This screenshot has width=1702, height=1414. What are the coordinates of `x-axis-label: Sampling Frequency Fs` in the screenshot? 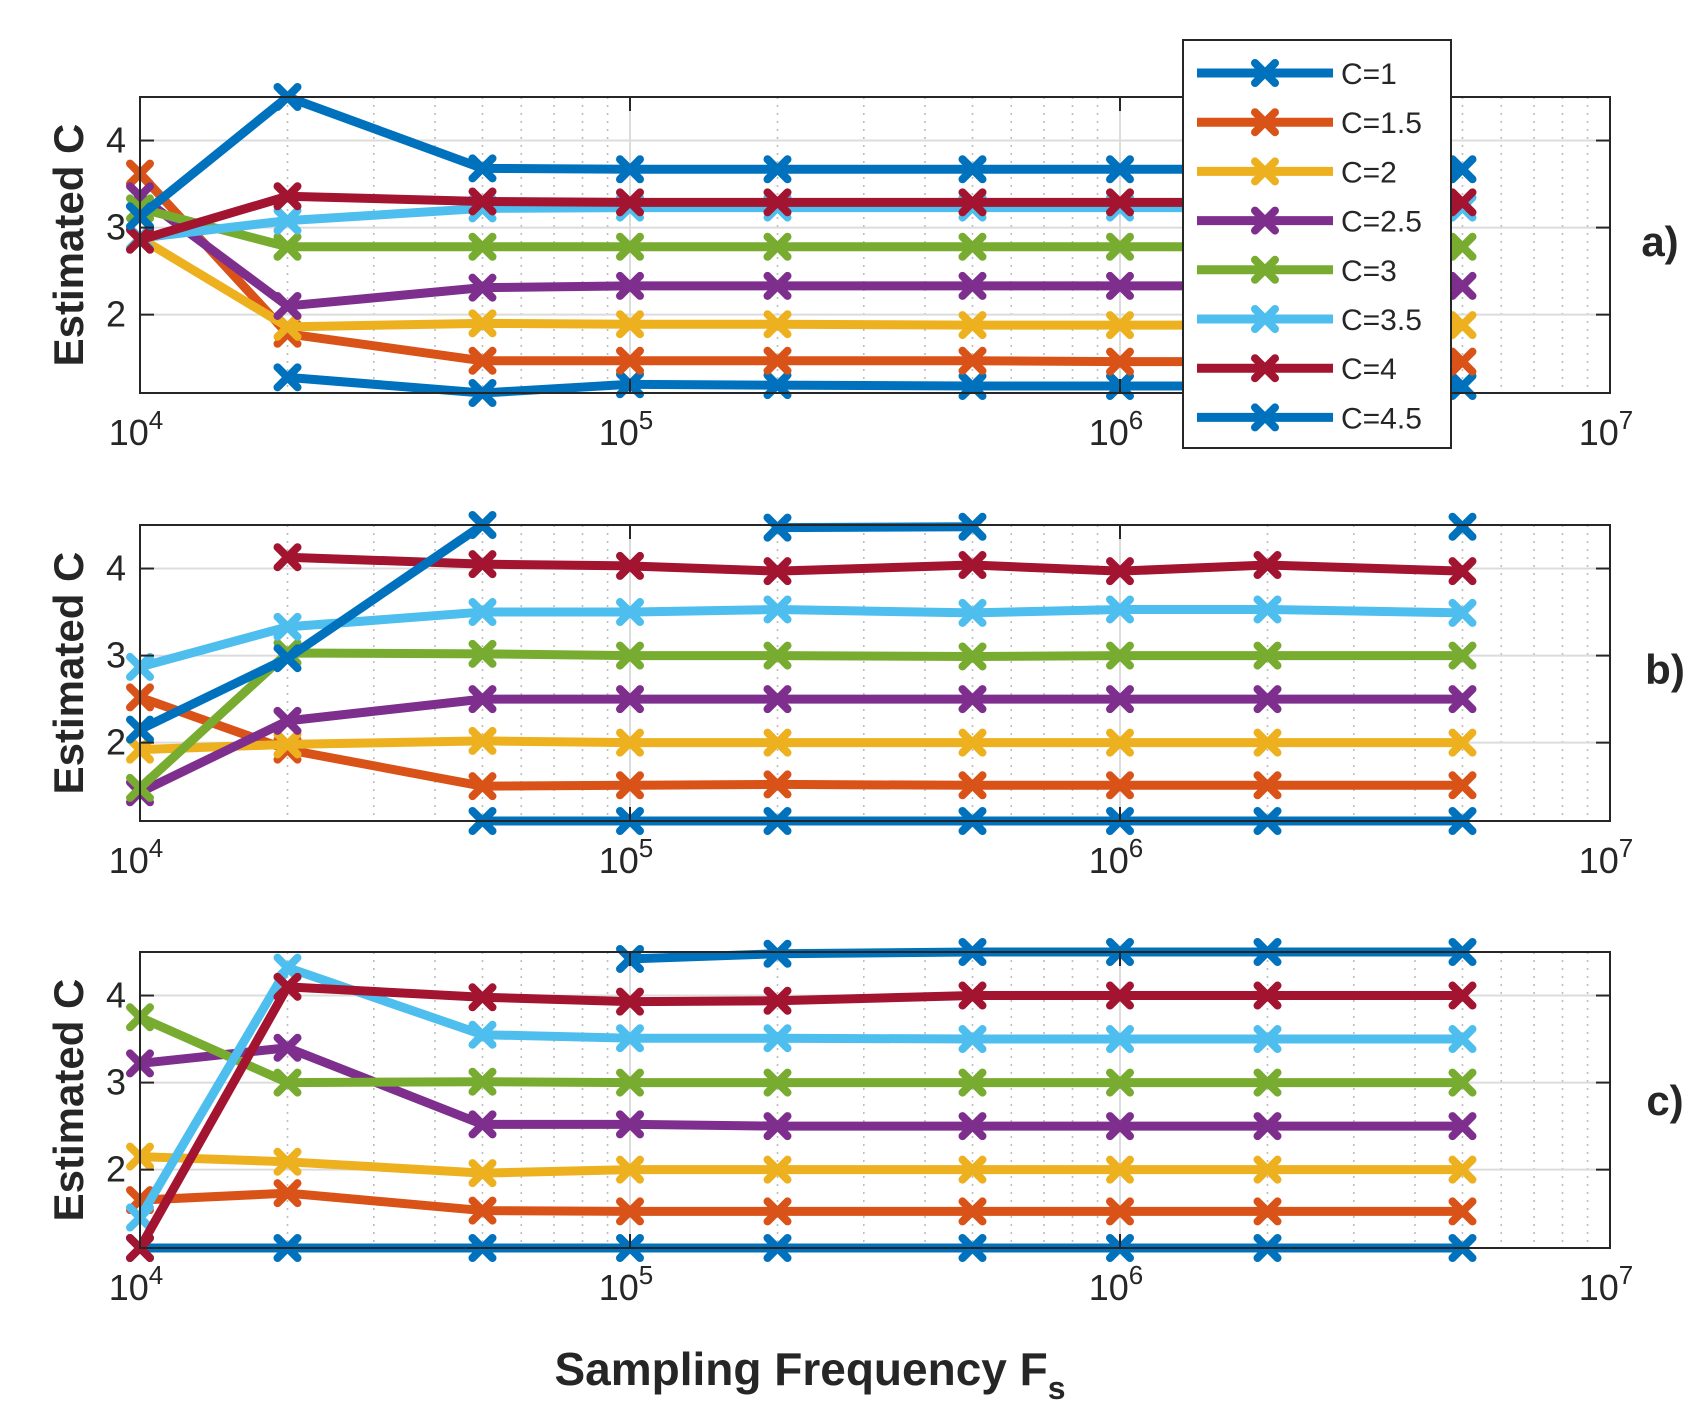 It's located at (809, 1374).